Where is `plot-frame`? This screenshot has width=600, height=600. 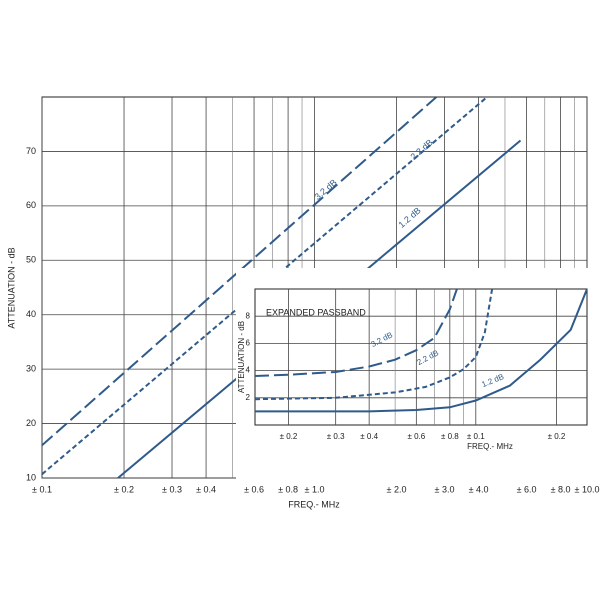 plot-frame is located at coordinates (421, 357).